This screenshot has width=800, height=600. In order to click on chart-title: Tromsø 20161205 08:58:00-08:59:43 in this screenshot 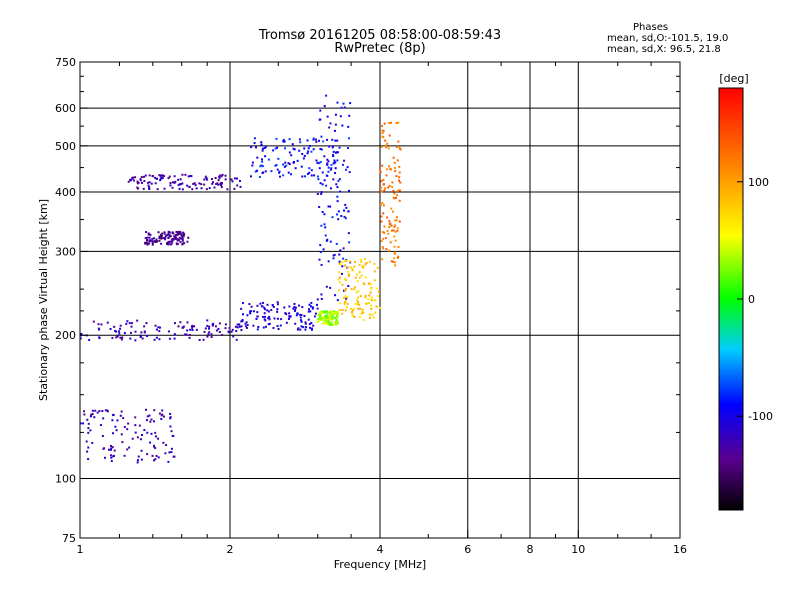, I will do `click(380, 35)`.